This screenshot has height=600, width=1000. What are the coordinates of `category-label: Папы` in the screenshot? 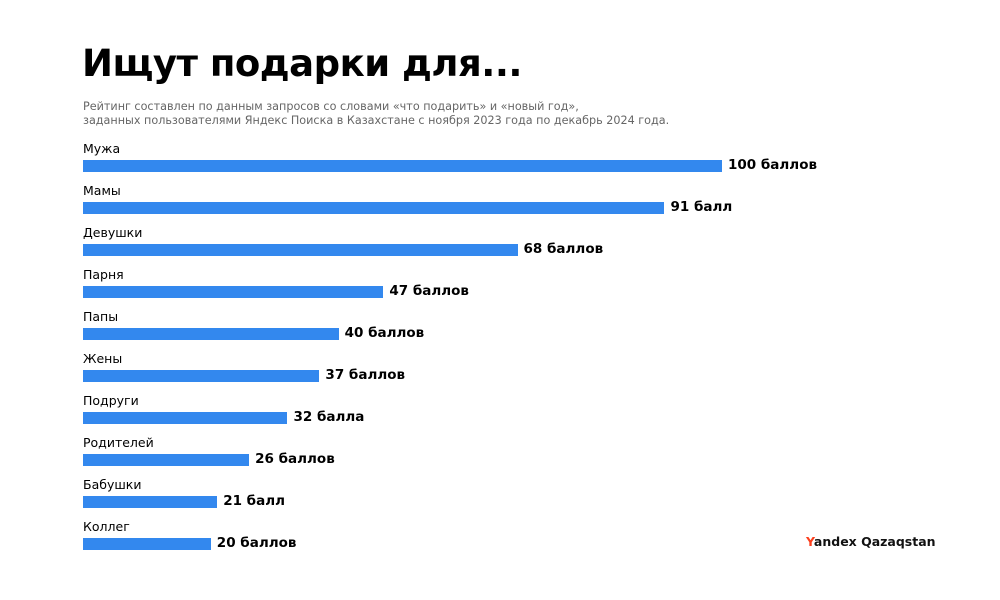 It's located at (101, 316).